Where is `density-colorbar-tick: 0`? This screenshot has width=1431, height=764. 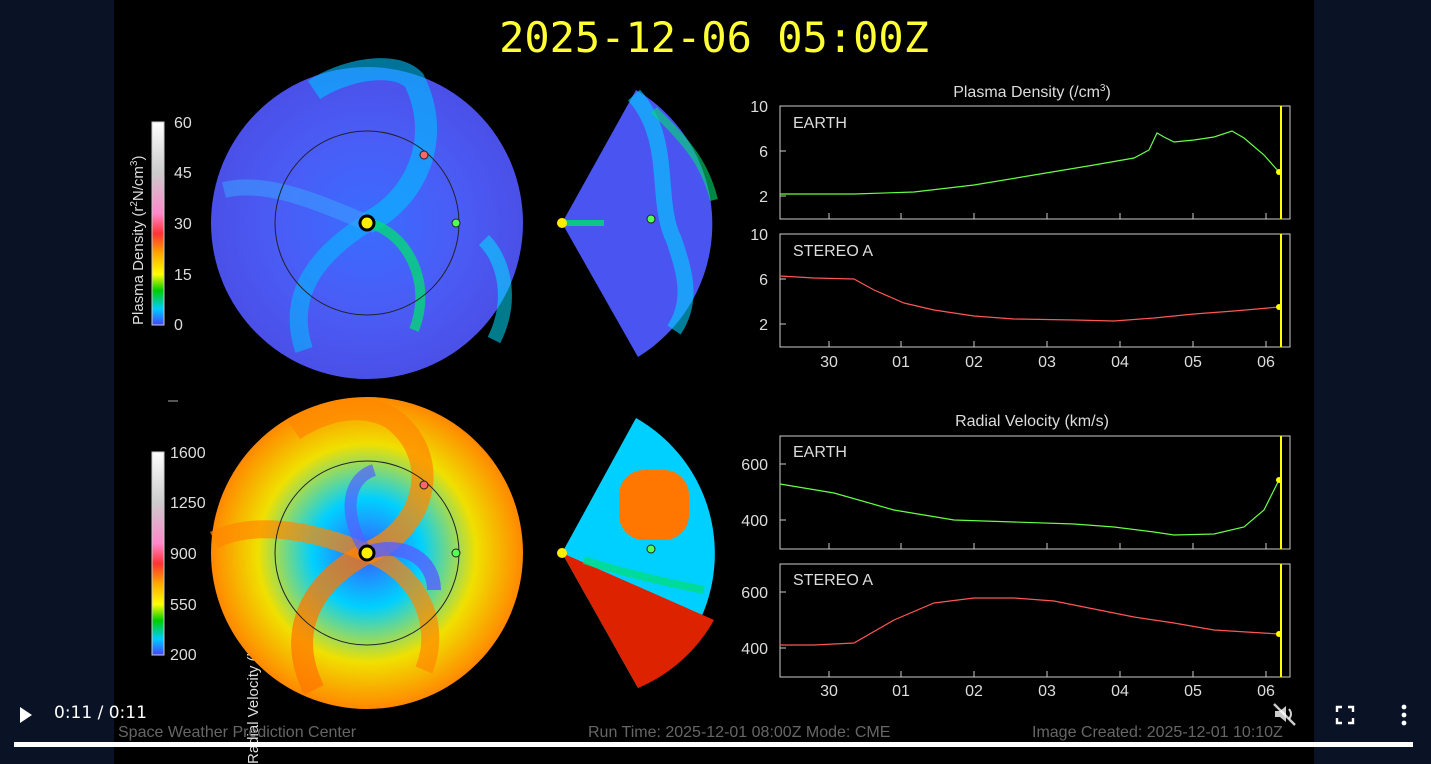
density-colorbar-tick: 0 is located at coordinates (178, 325).